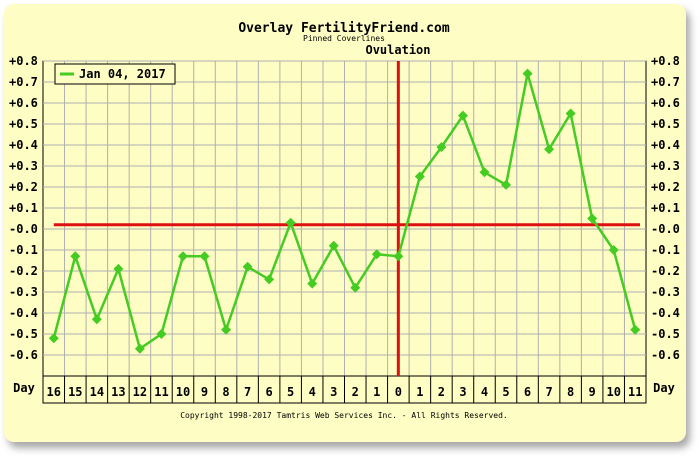 The height and width of the screenshot is (458, 700). Describe the element at coordinates (665, 334) in the screenshot. I see `y-tick-label-right: -0.5` at that location.